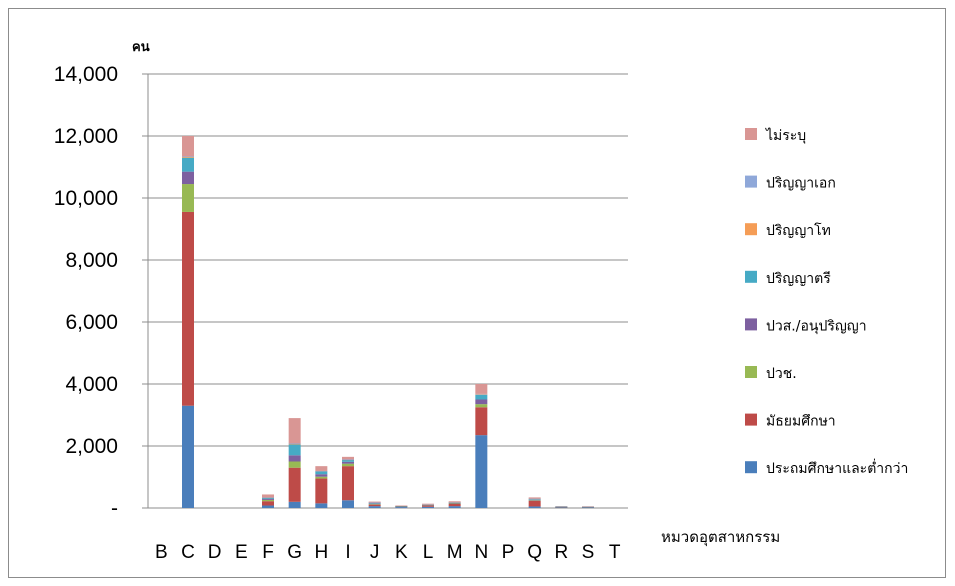 The height and width of the screenshot is (586, 955). I want to click on x-tick-label: I, so click(347, 552).